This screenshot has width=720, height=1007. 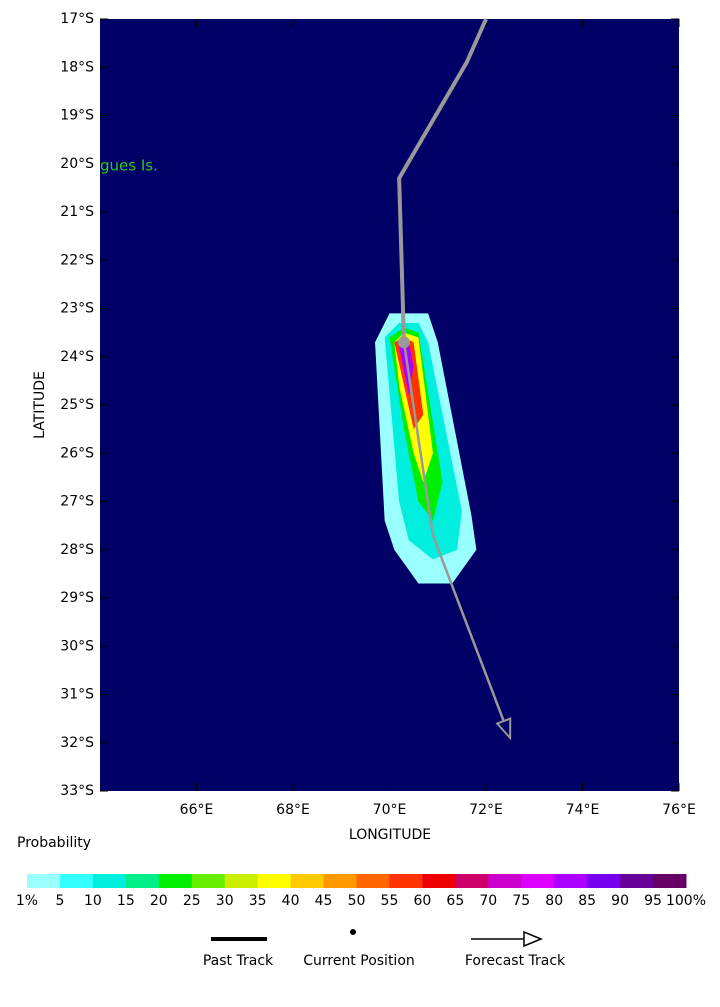 I want to click on forecast-track, so click(x=457, y=540).